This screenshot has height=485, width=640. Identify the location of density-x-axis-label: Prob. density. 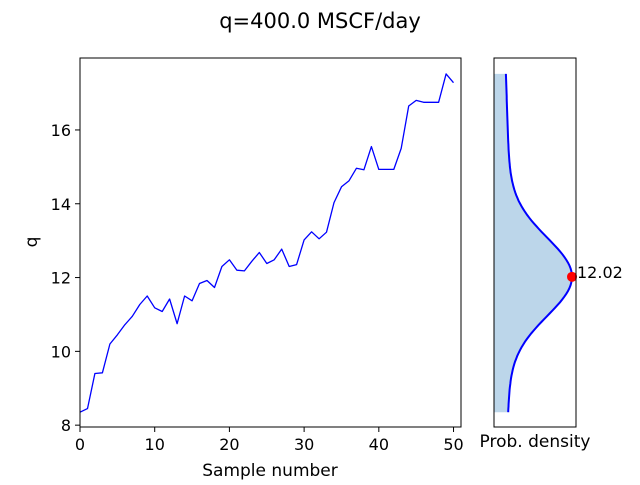
(535, 442).